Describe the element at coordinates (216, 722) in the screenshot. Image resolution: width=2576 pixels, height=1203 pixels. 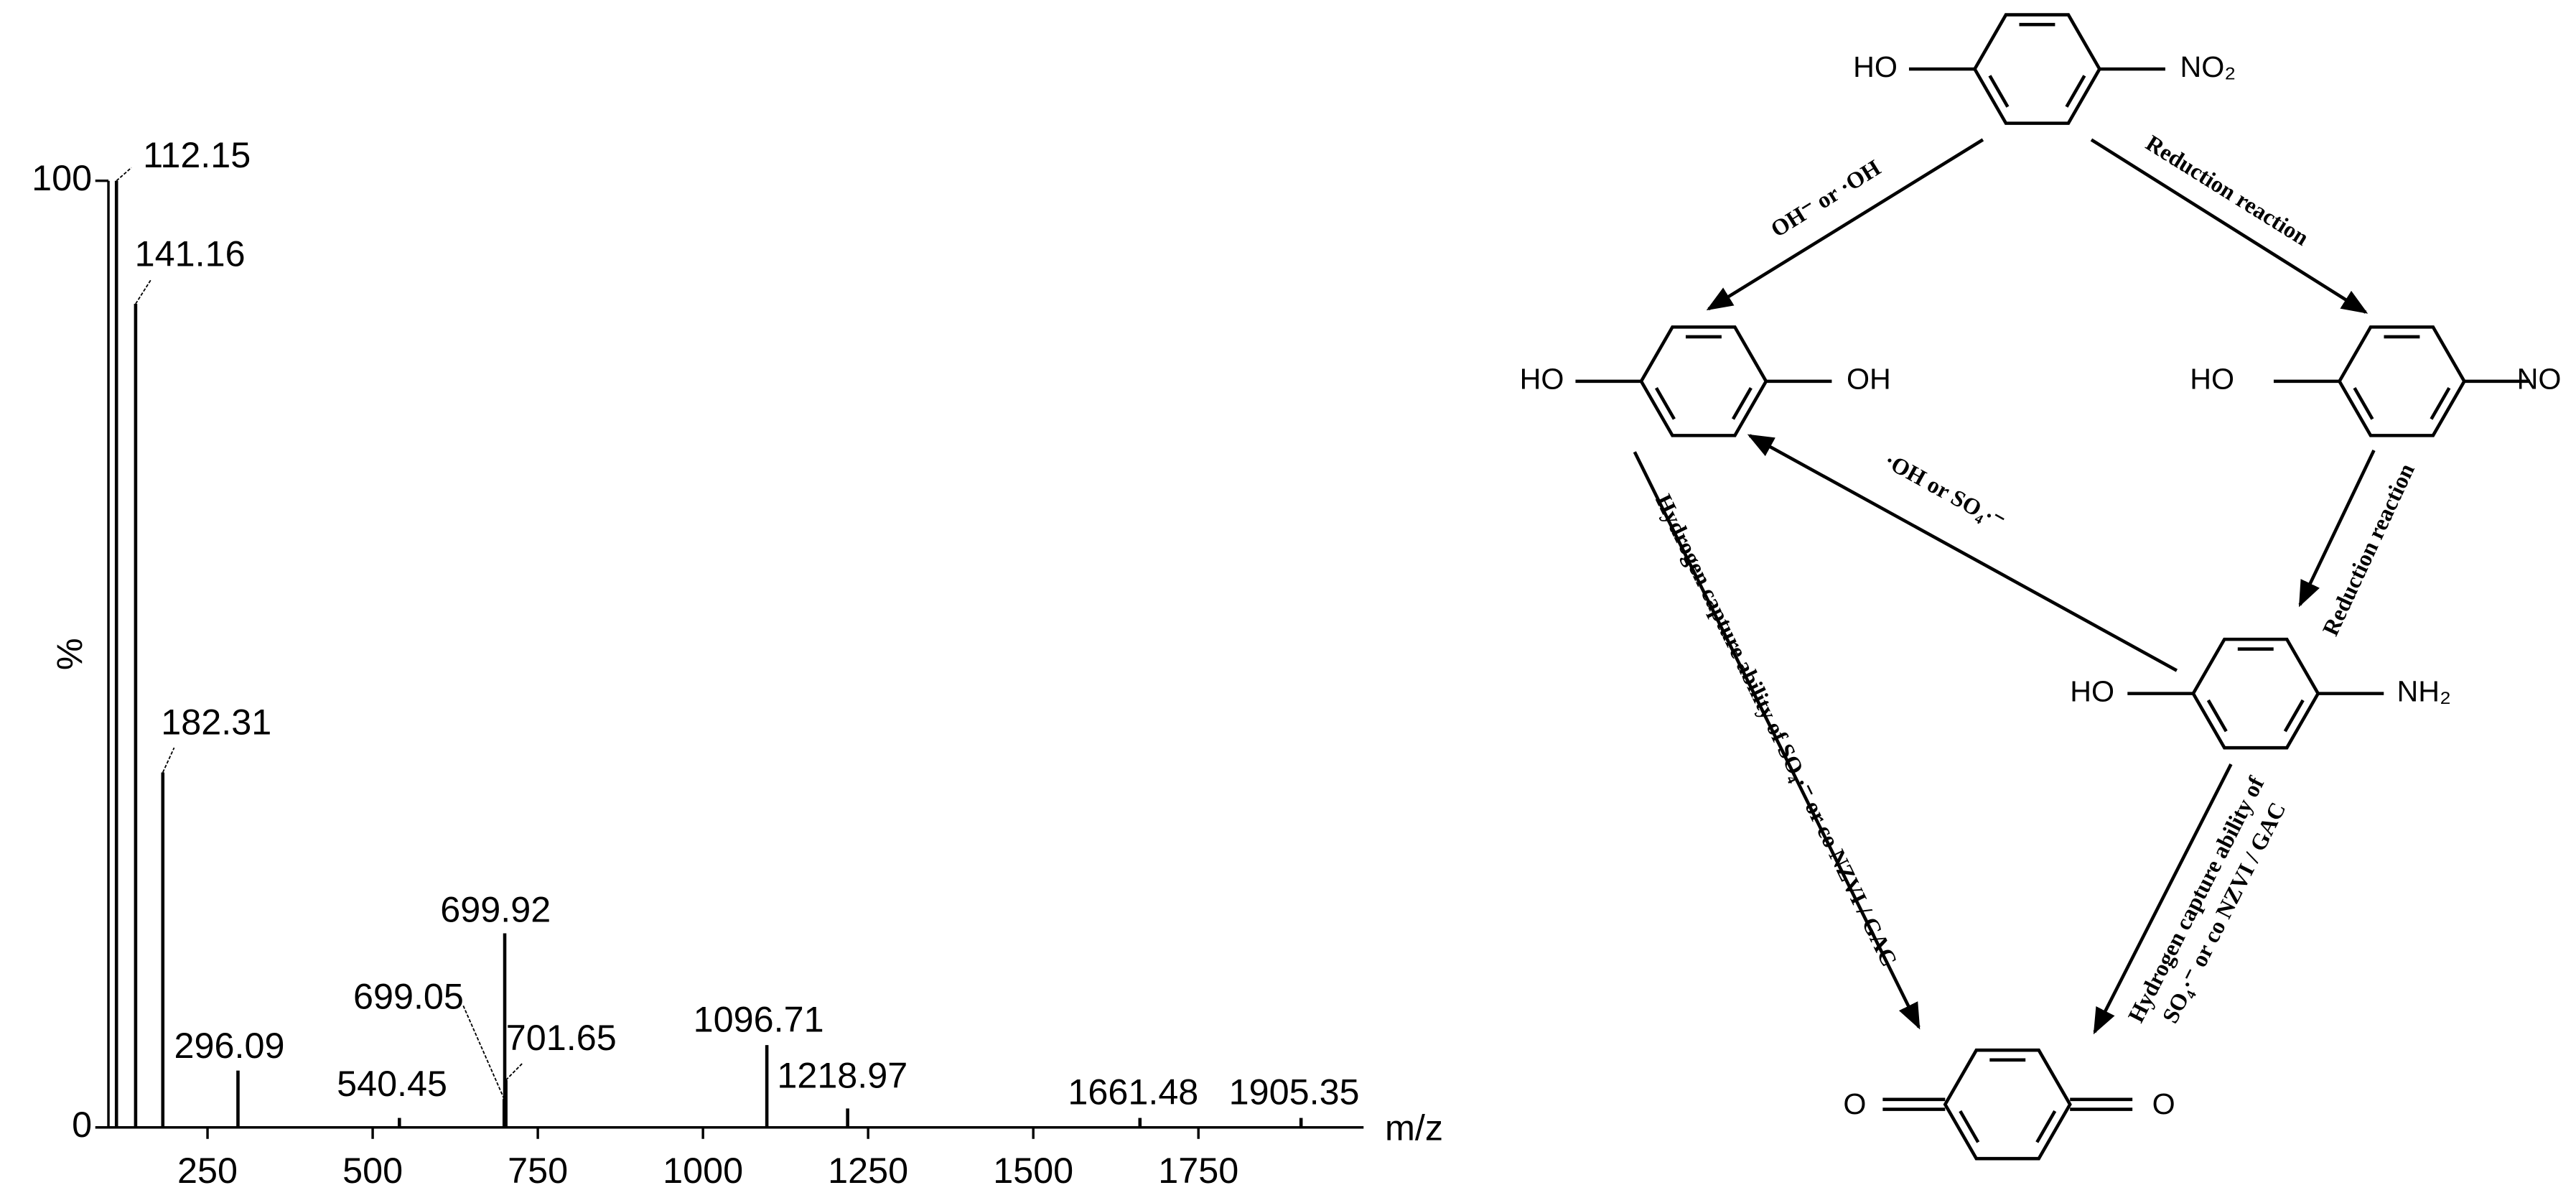
I see `peak-label: 182.31` at that location.